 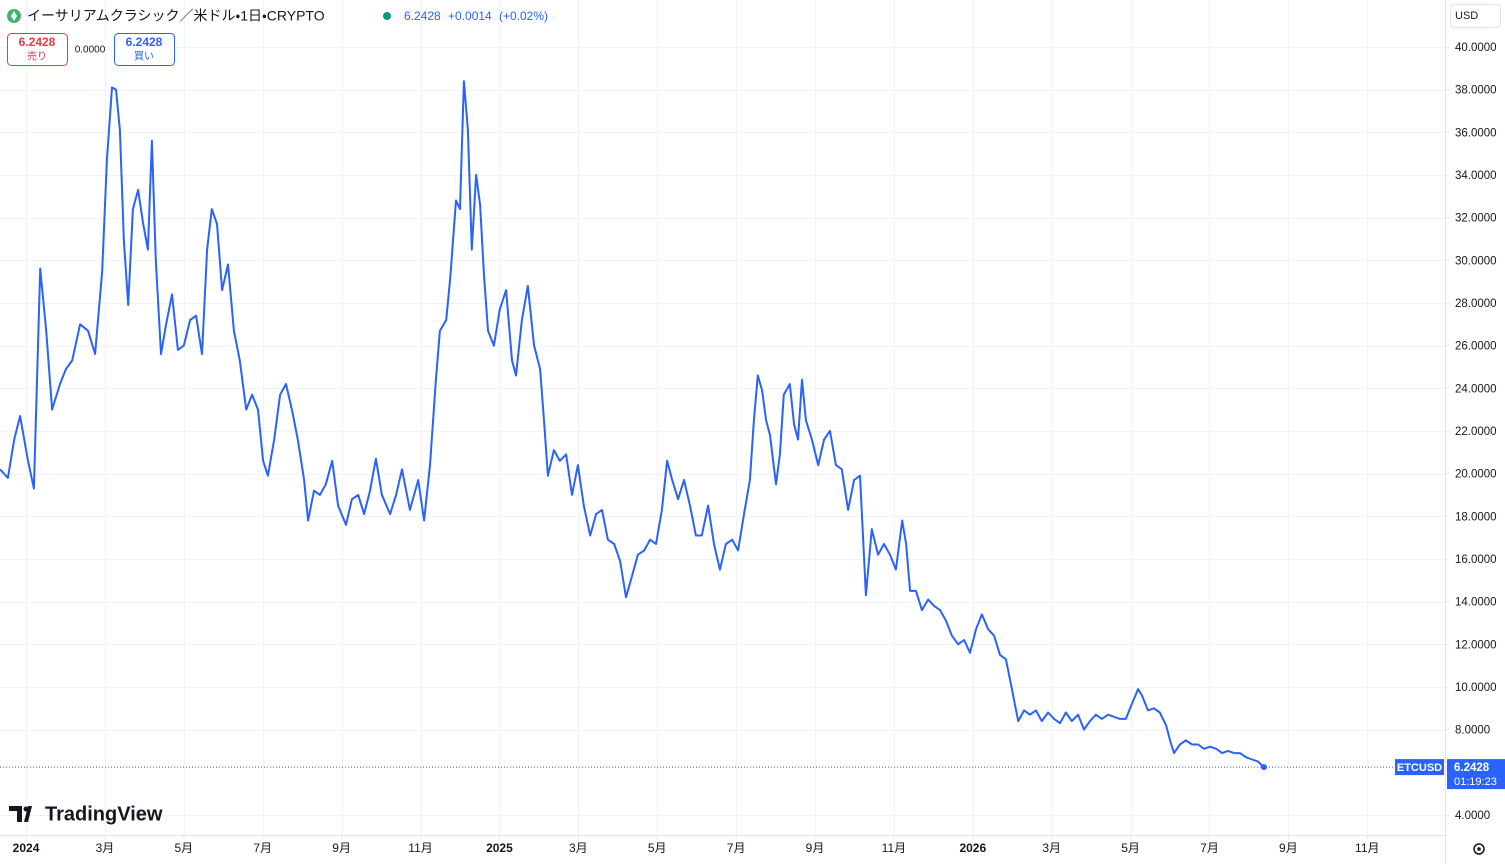 I want to click on y-tick-label: 20.0000, so click(x=1476, y=475).